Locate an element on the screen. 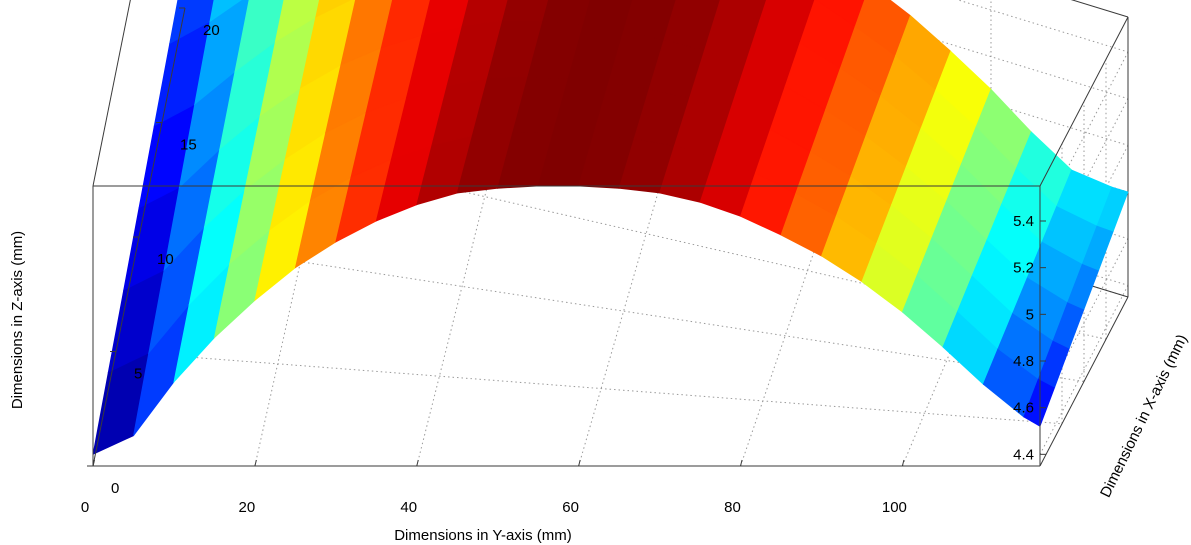 This screenshot has width=1191, height=545. z-axis-label: Dimensions in Z-axis (mm) is located at coordinates (17, 320).